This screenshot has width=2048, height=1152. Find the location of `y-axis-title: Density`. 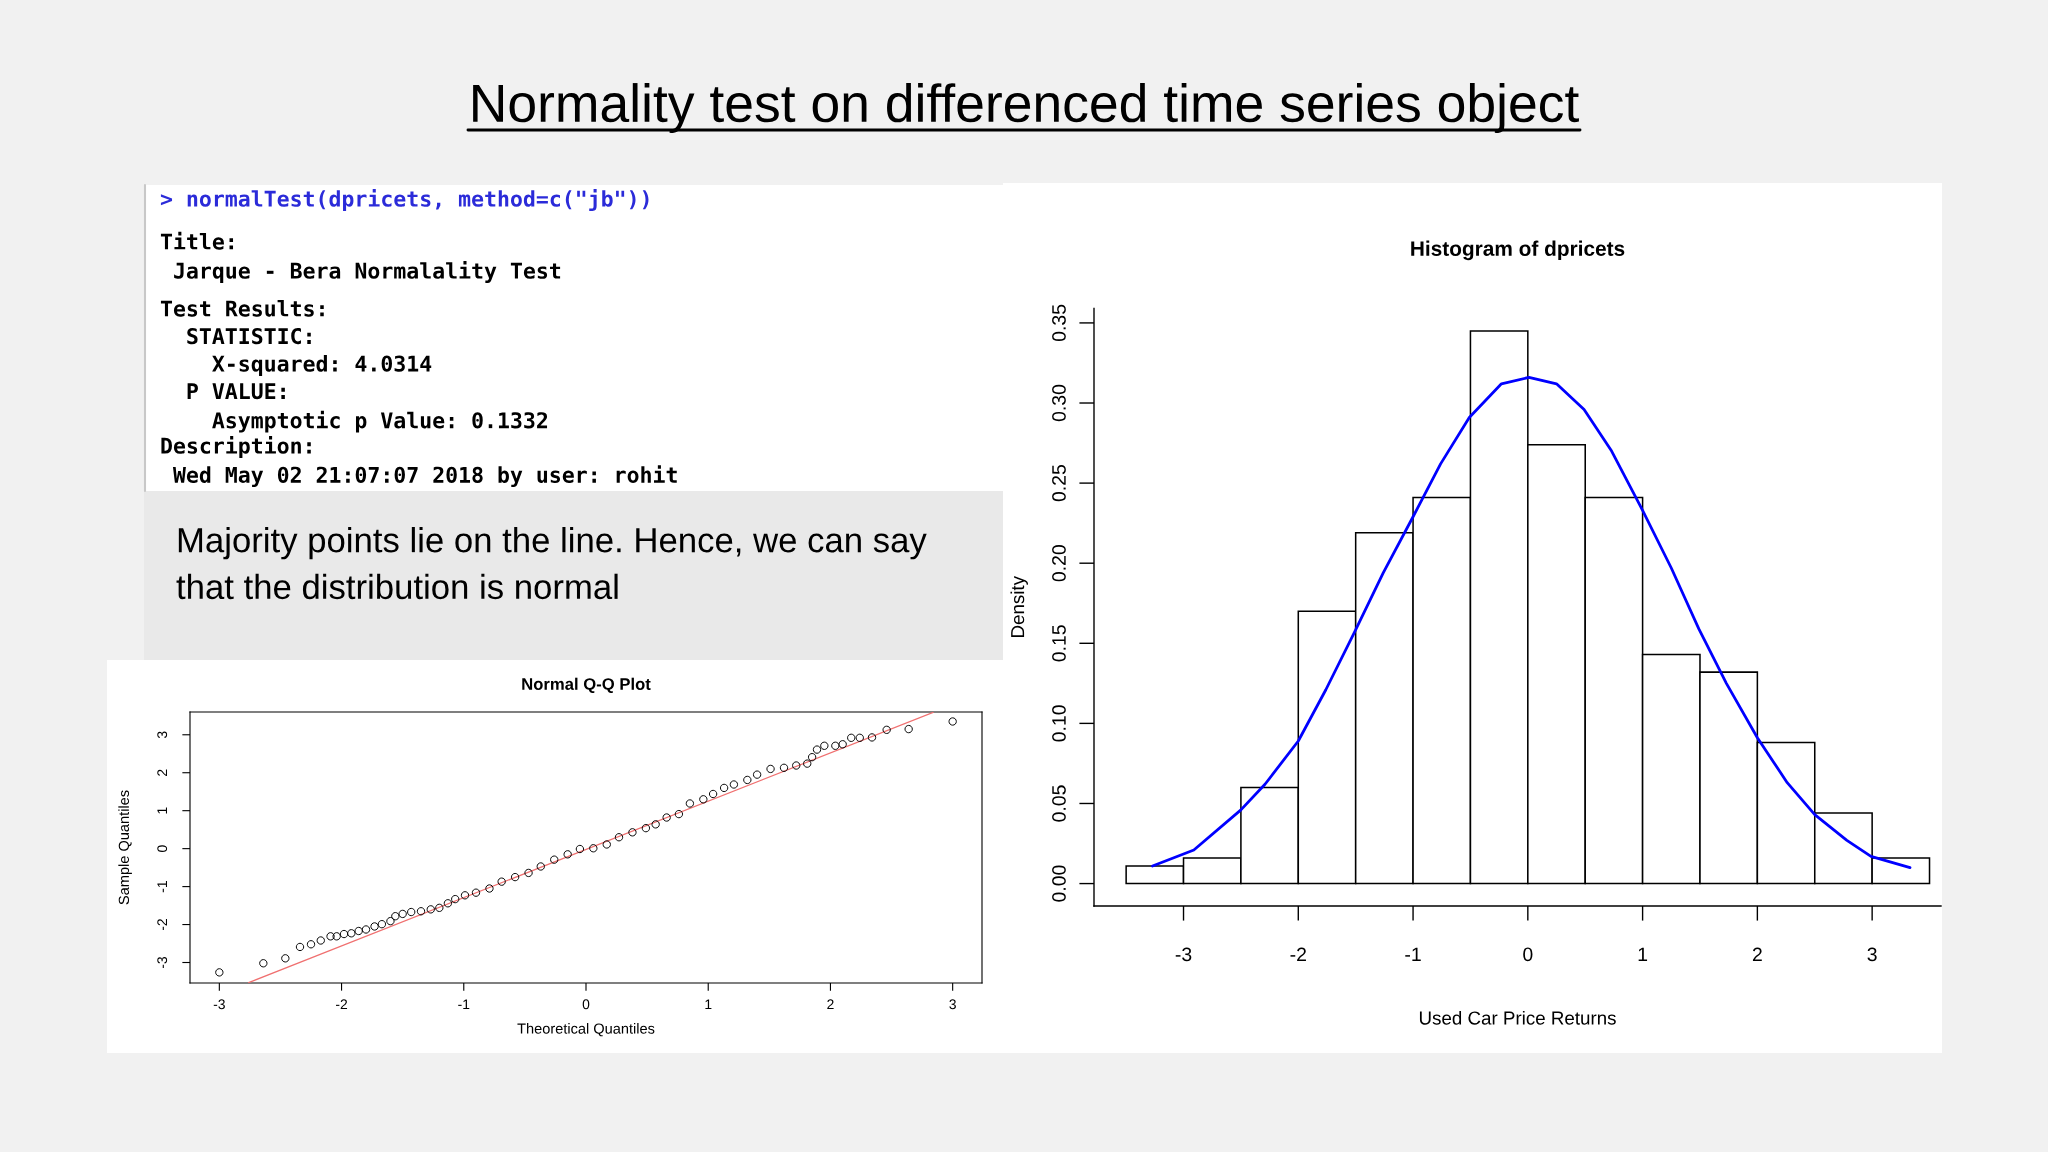

y-axis-title: Density is located at coordinates (1019, 606).